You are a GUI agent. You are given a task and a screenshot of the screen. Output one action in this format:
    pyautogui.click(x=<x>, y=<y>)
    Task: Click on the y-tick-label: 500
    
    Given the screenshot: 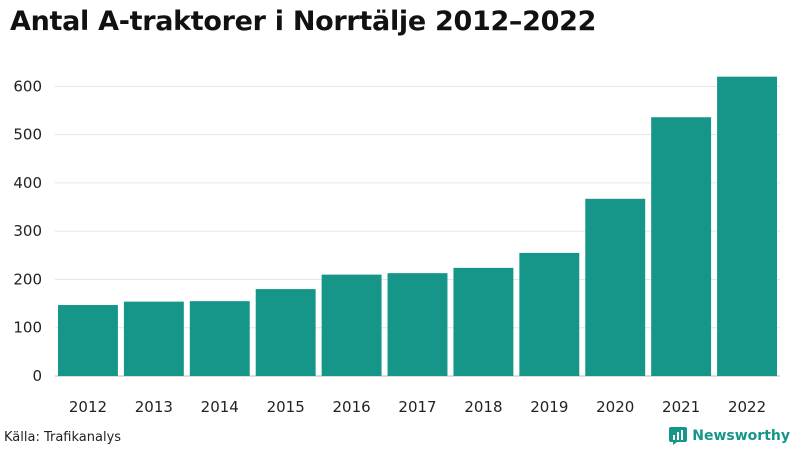 What is the action you would take?
    pyautogui.click(x=27, y=135)
    